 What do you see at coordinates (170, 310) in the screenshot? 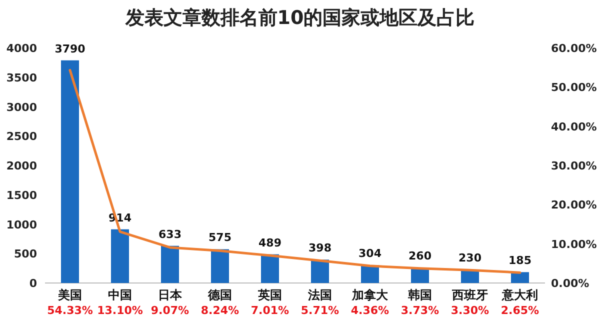
I see `data-label: 9.07%` at bounding box center [170, 310].